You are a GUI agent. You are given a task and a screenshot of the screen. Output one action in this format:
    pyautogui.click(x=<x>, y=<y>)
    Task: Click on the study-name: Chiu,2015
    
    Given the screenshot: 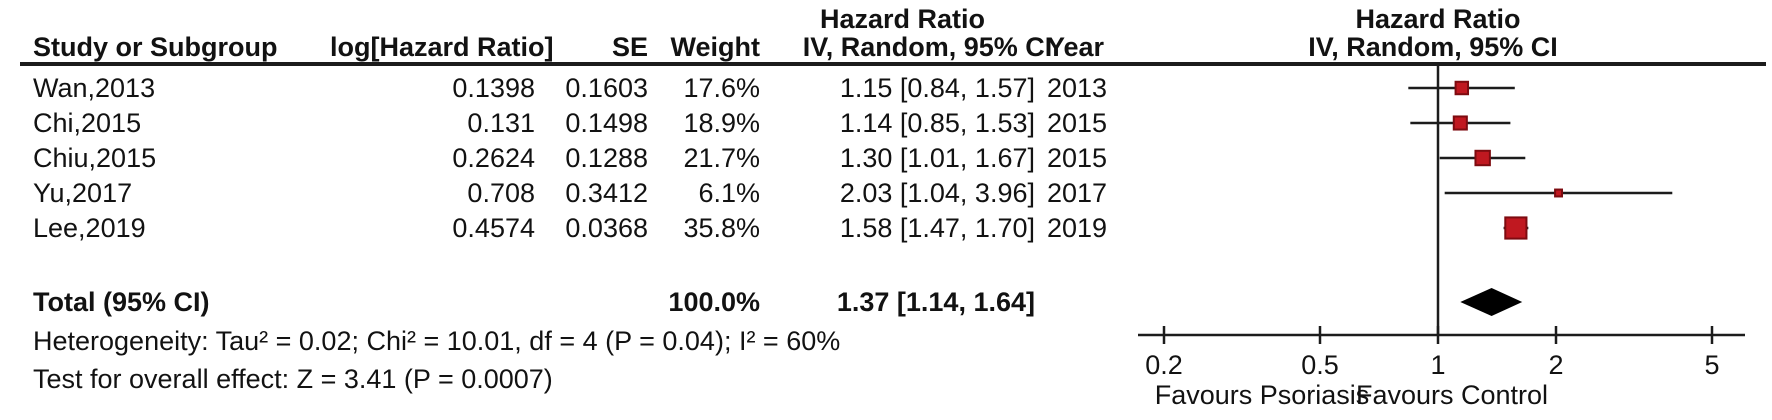 What is the action you would take?
    pyautogui.click(x=95, y=158)
    